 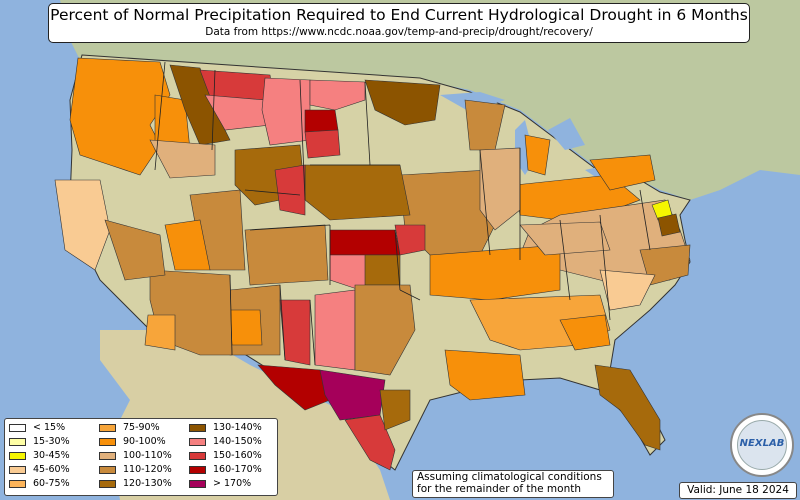 What do you see at coordinates (51, 441) in the screenshot?
I see `legend-label: 15-30%` at bounding box center [51, 441].